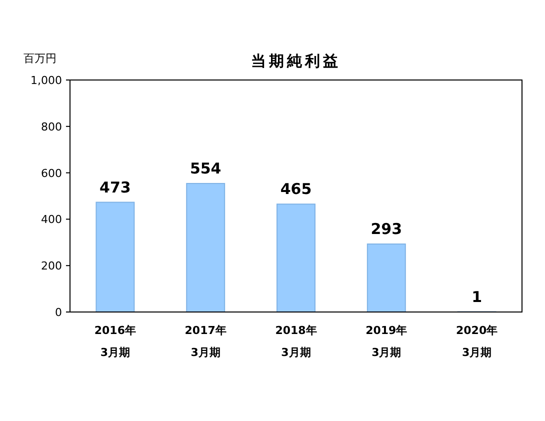 This screenshot has width=545, height=421. Describe the element at coordinates (51, 173) in the screenshot. I see `y-tick-label: 600` at that location.